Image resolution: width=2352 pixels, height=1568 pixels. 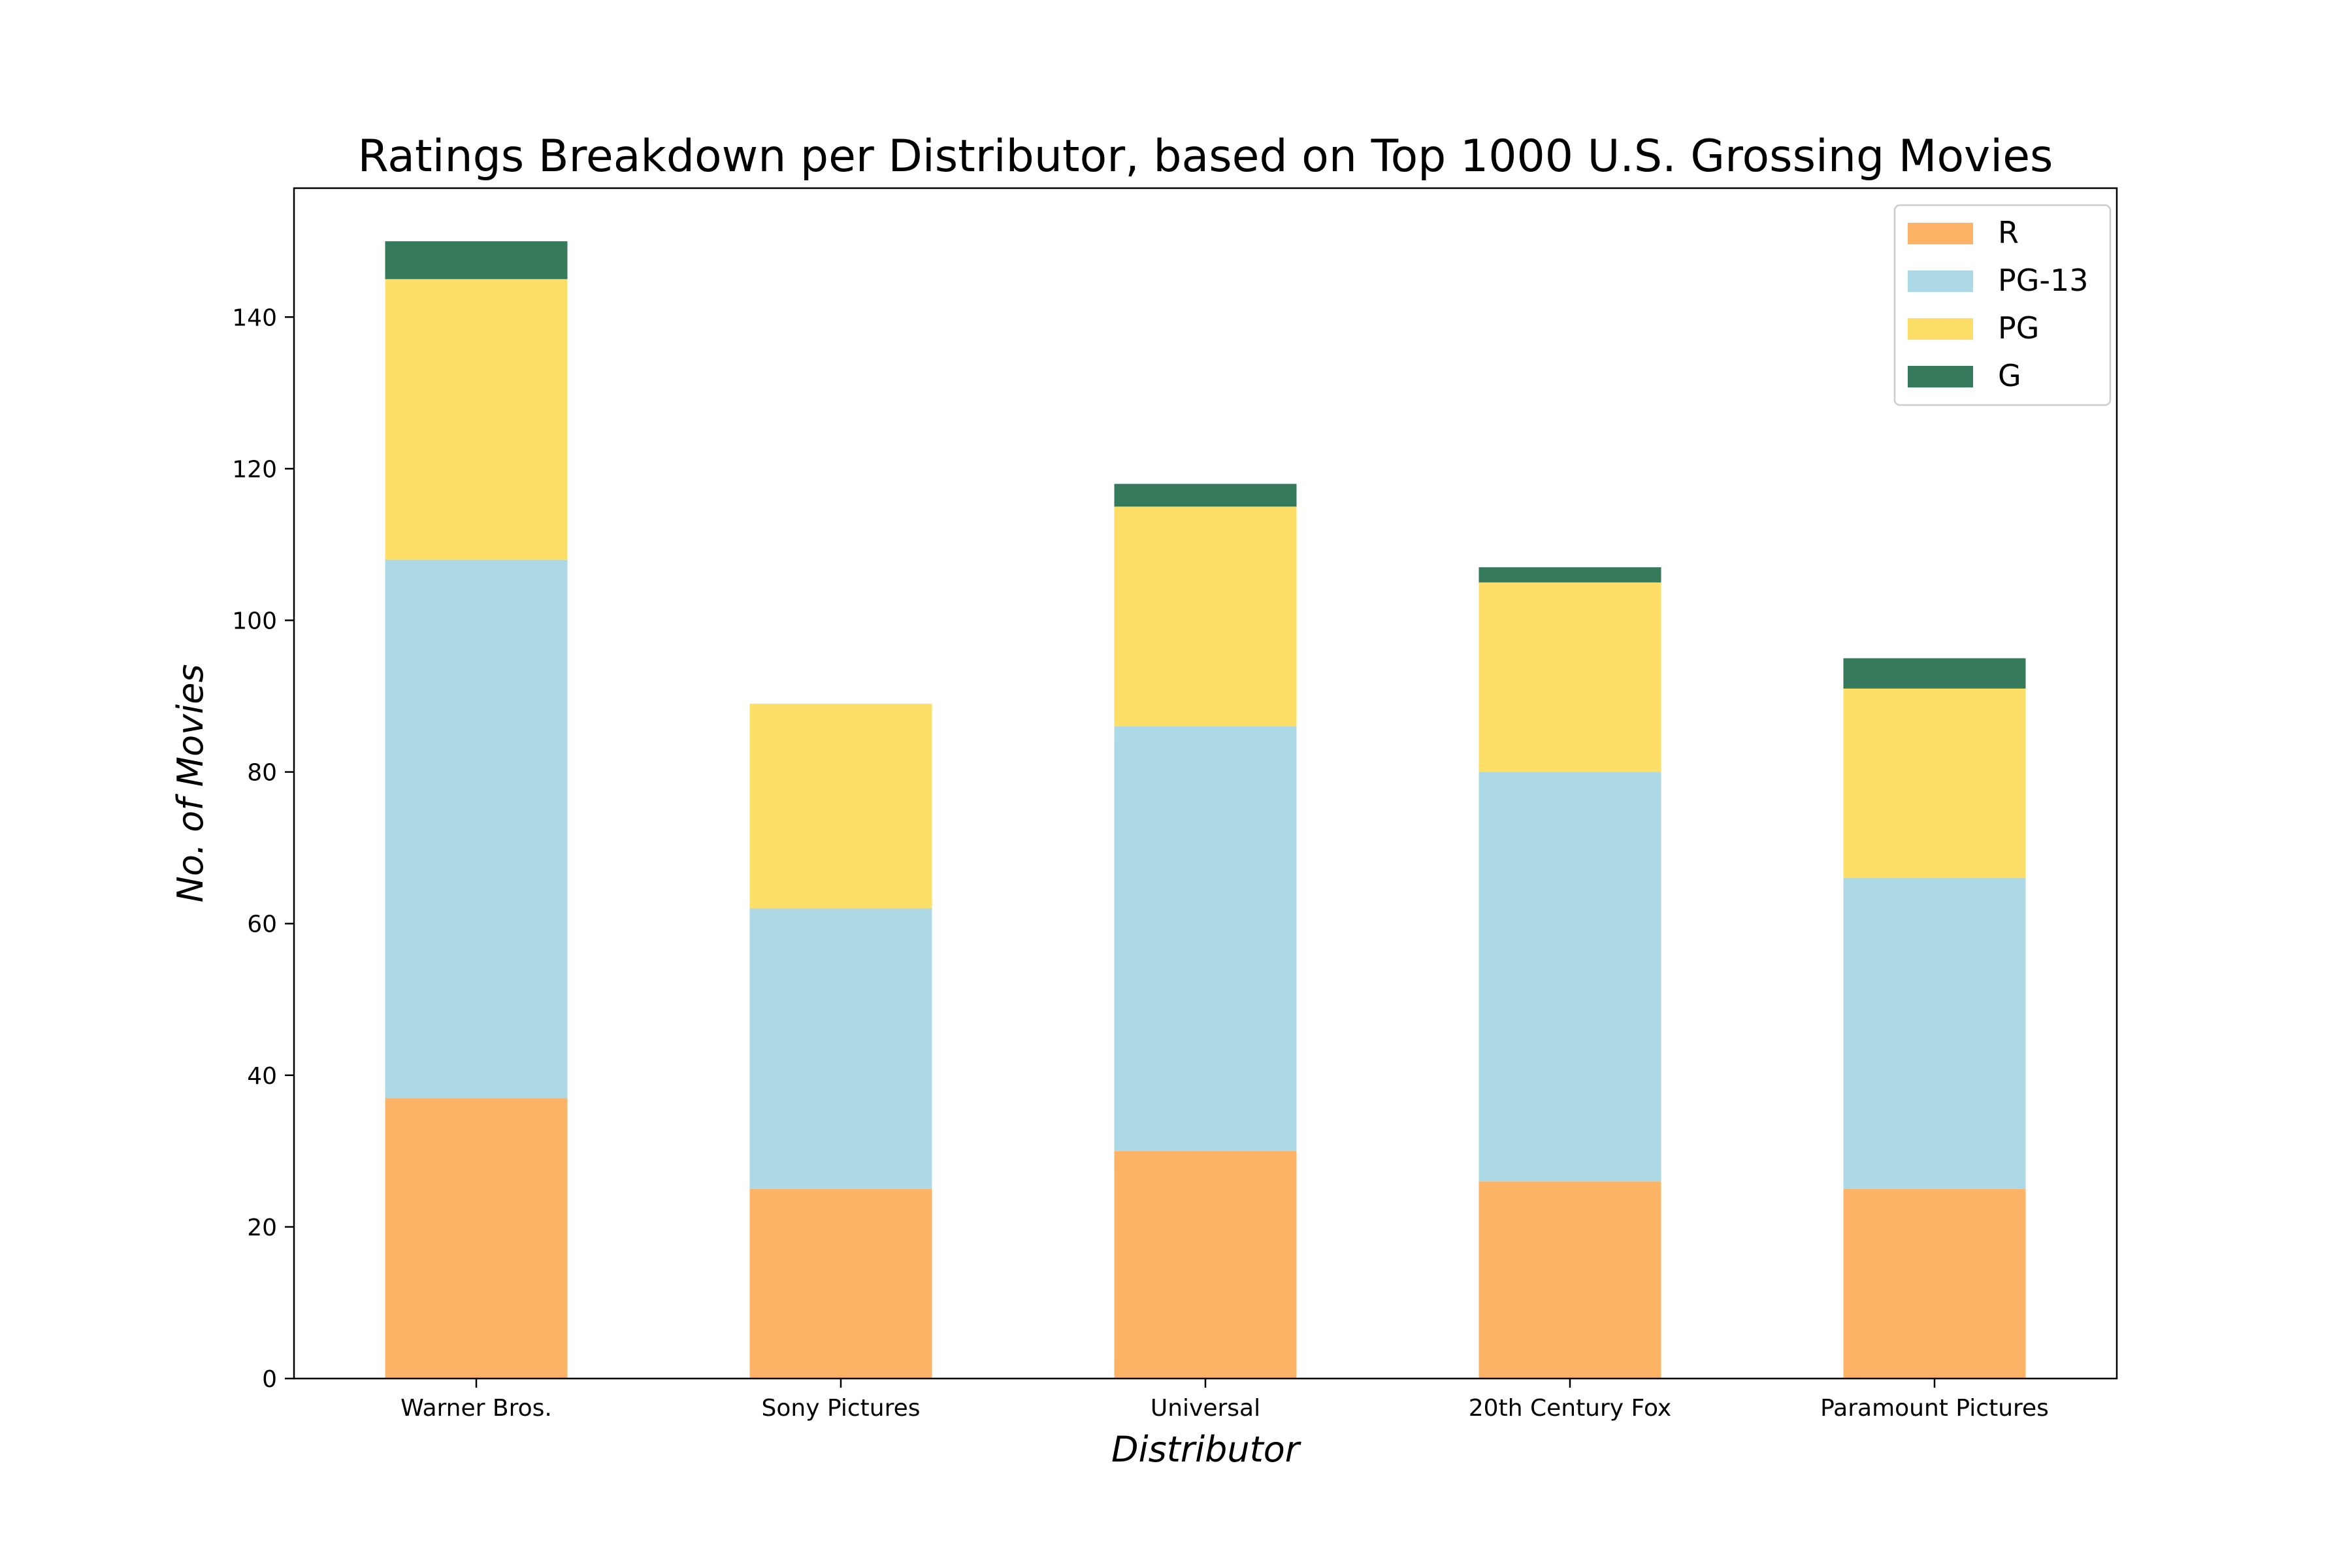 What do you see at coordinates (1570, 1408) in the screenshot?
I see `x-tick-label: 20th Century Fox` at bounding box center [1570, 1408].